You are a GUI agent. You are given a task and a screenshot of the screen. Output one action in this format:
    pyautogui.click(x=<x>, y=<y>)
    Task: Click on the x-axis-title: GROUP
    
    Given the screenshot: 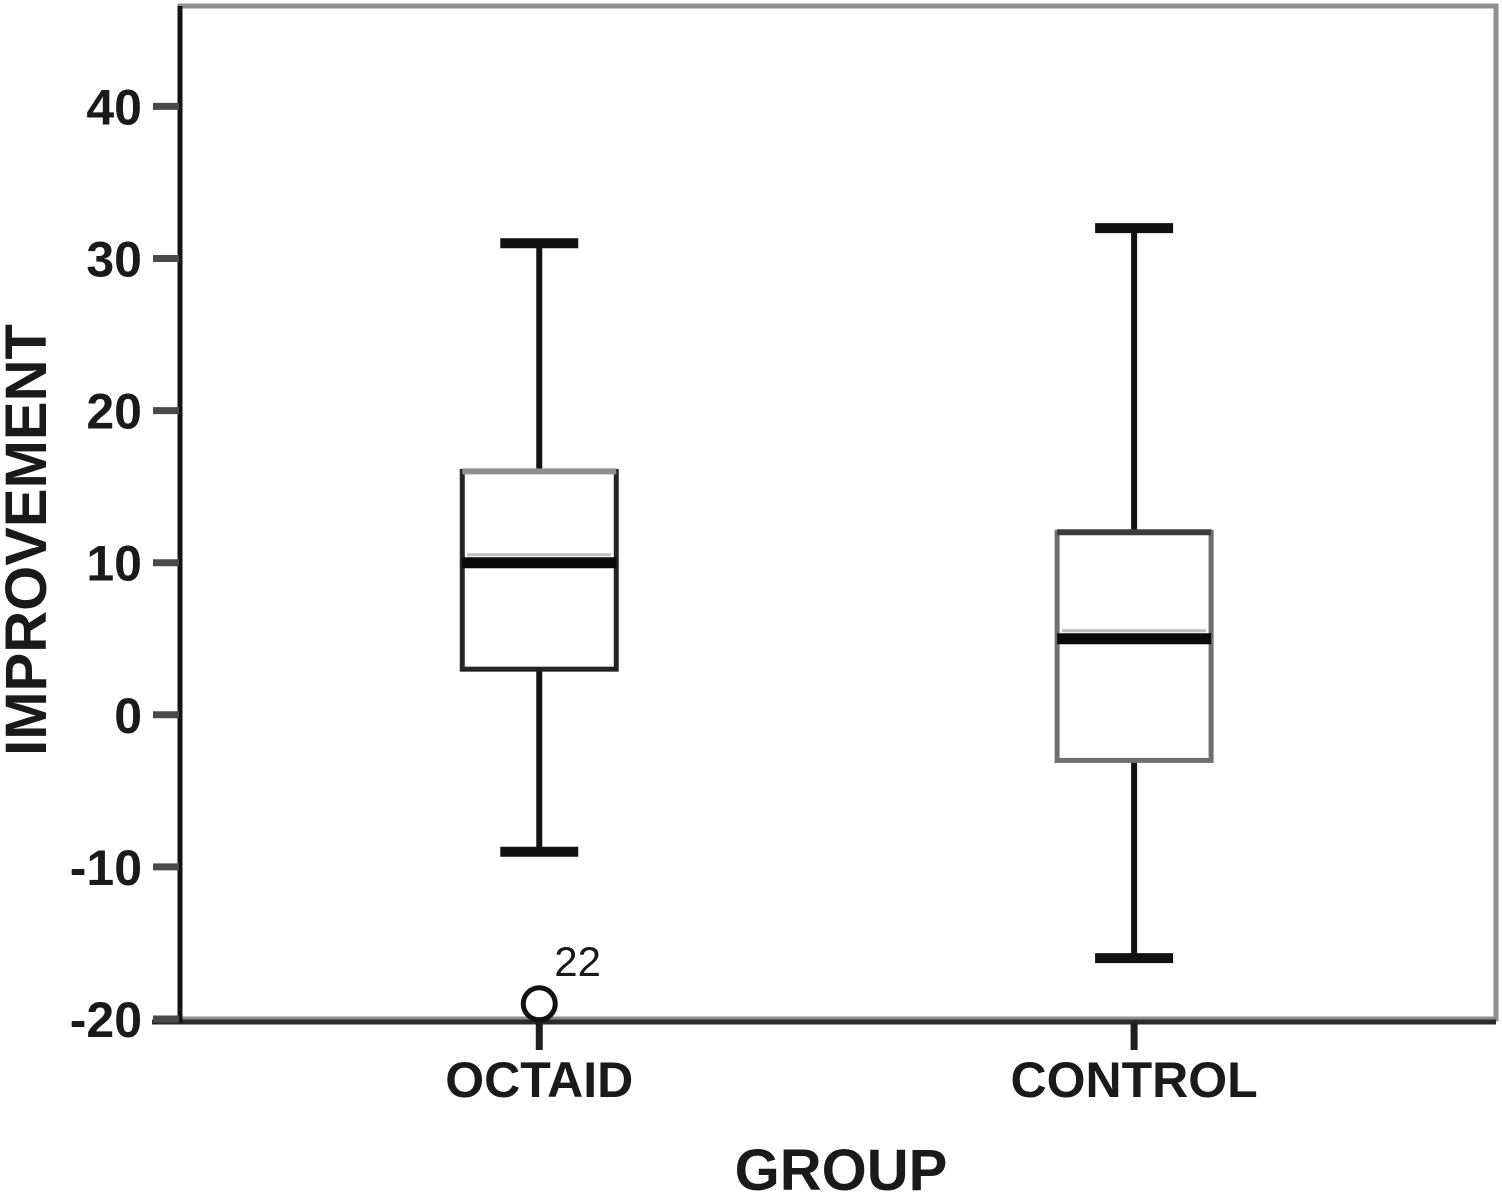 What is the action you would take?
    pyautogui.click(x=841, y=1170)
    